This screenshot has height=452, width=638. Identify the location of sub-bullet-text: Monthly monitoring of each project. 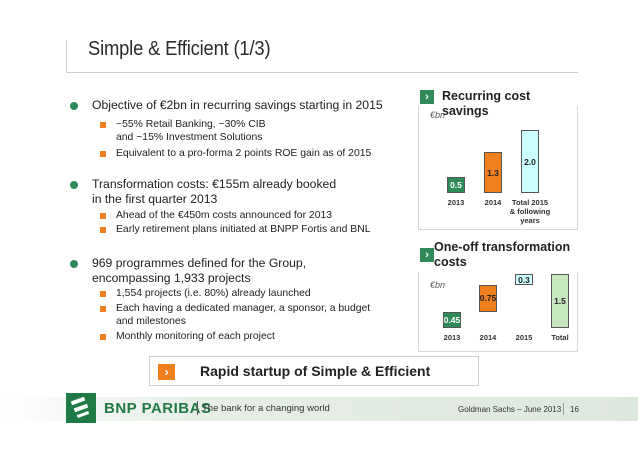
(195, 336).